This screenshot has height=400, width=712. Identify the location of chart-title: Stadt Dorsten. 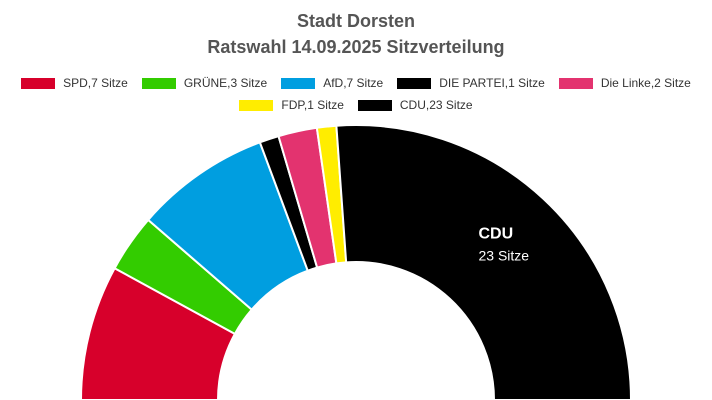
(355, 21).